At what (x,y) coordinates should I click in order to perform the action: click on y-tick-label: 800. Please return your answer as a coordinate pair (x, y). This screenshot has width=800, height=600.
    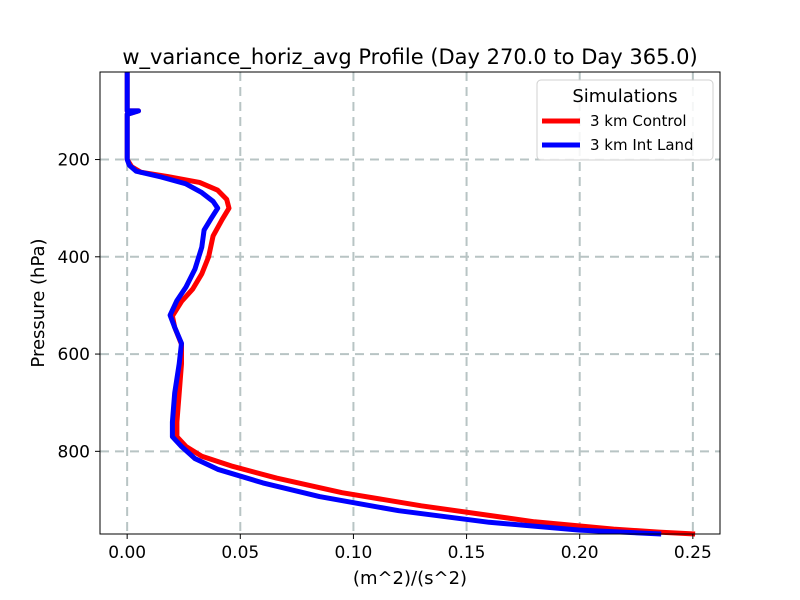
    Looking at the image, I should click on (74, 452).